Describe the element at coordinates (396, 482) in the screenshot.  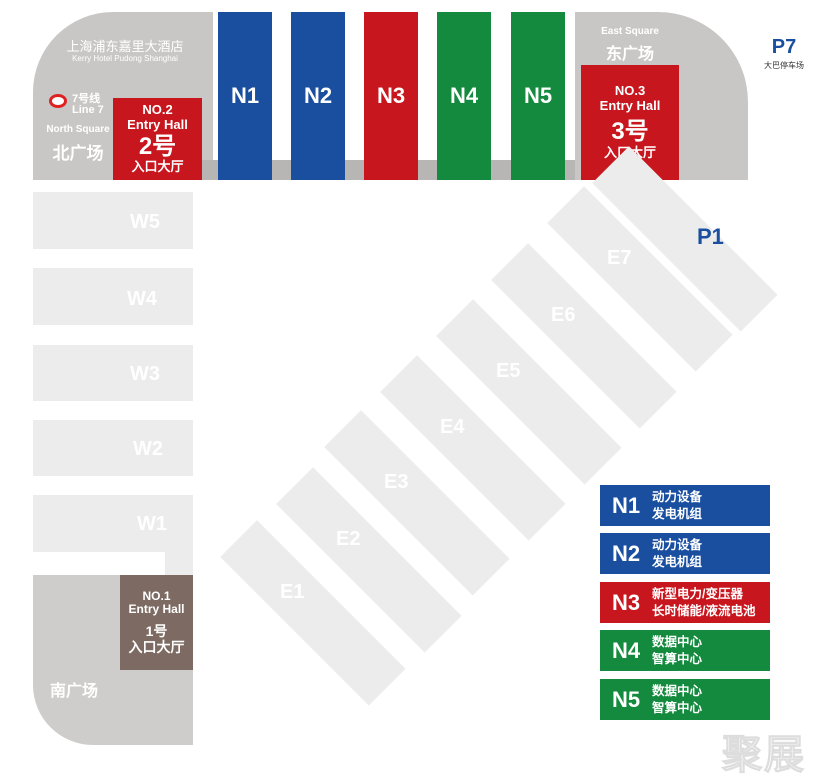
I see `hall-e3-label: E3` at that location.